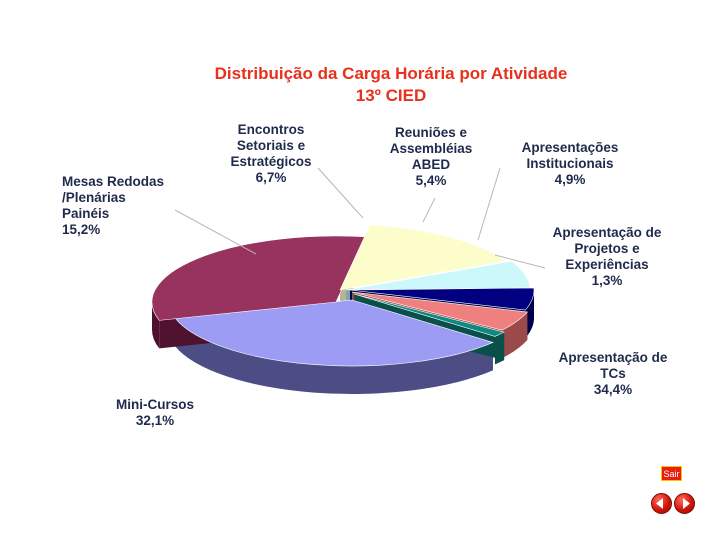 Image resolution: width=720 pixels, height=540 pixels. What do you see at coordinates (155, 404) in the screenshot?
I see `slice-label-line: Mini-Cursos` at bounding box center [155, 404].